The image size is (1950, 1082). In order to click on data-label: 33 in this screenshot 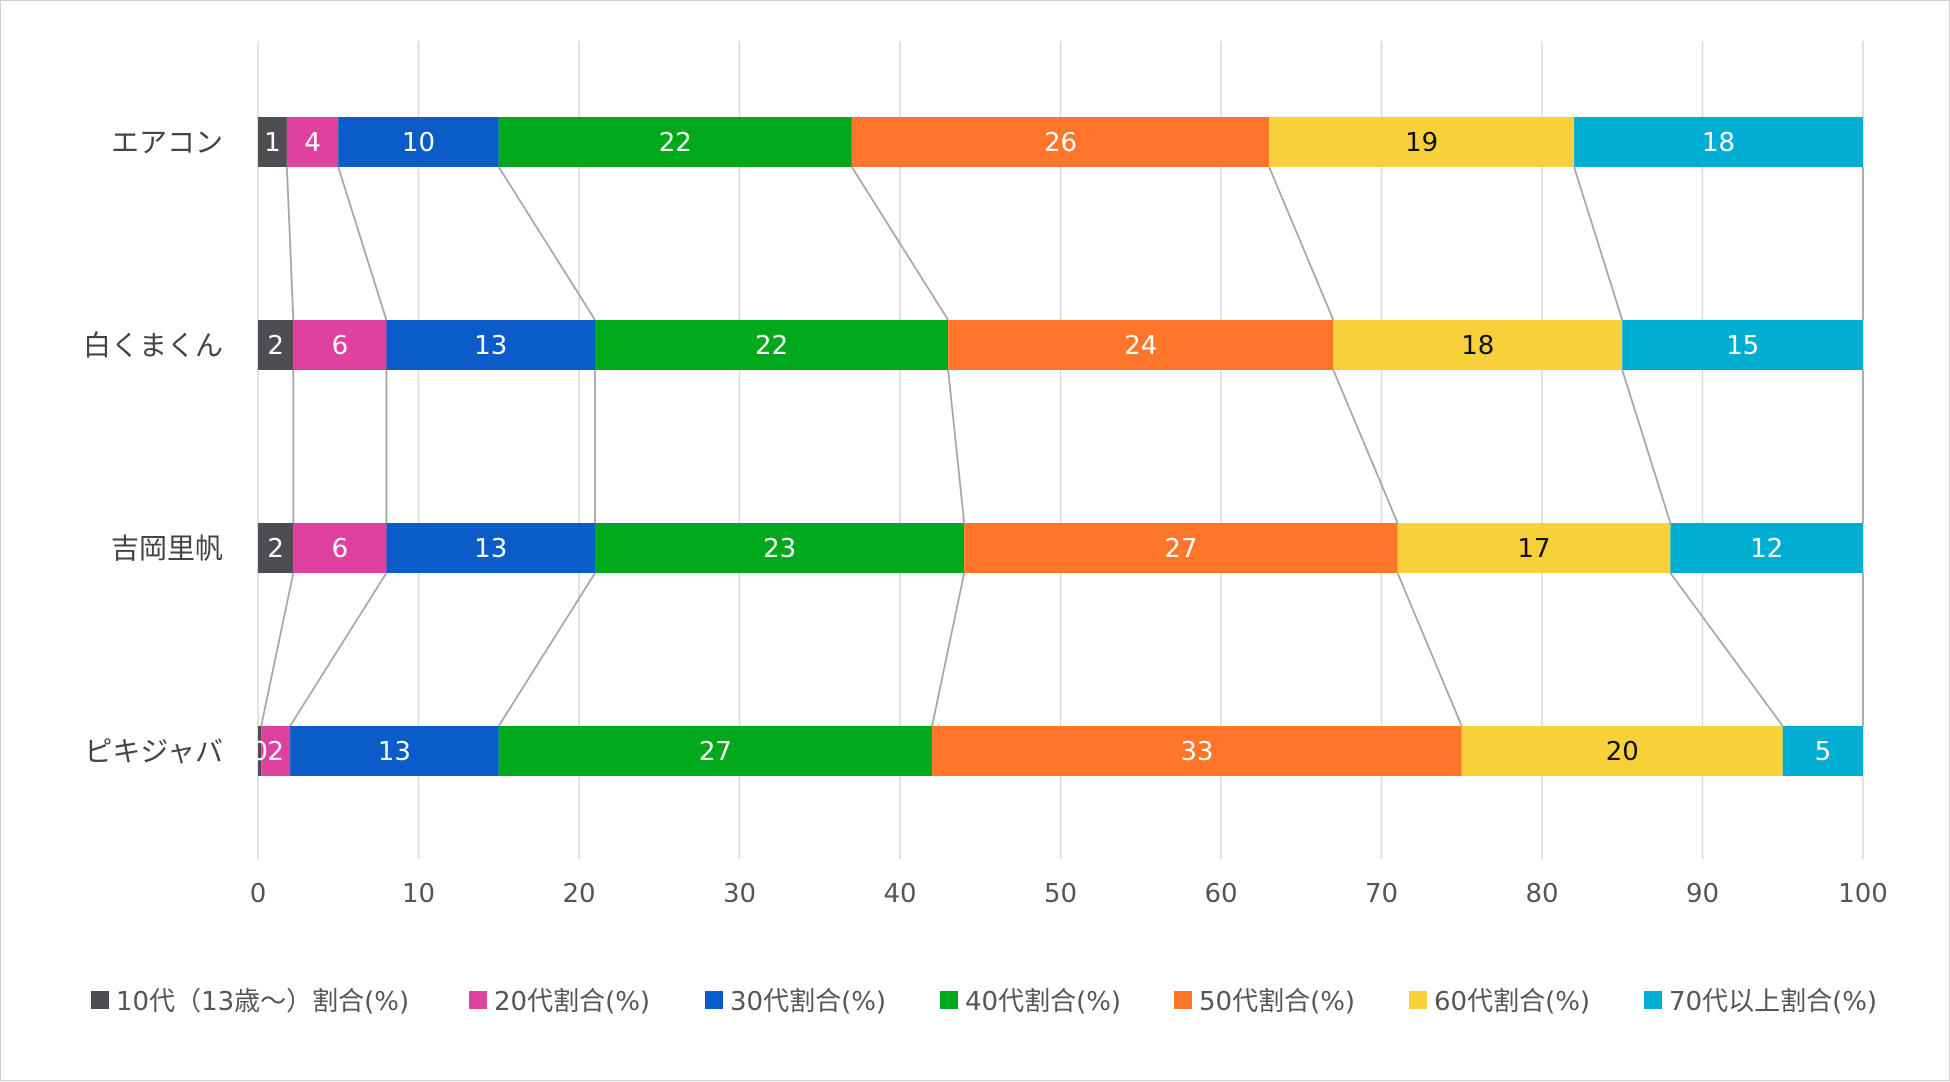, I will do `click(1196, 752)`.